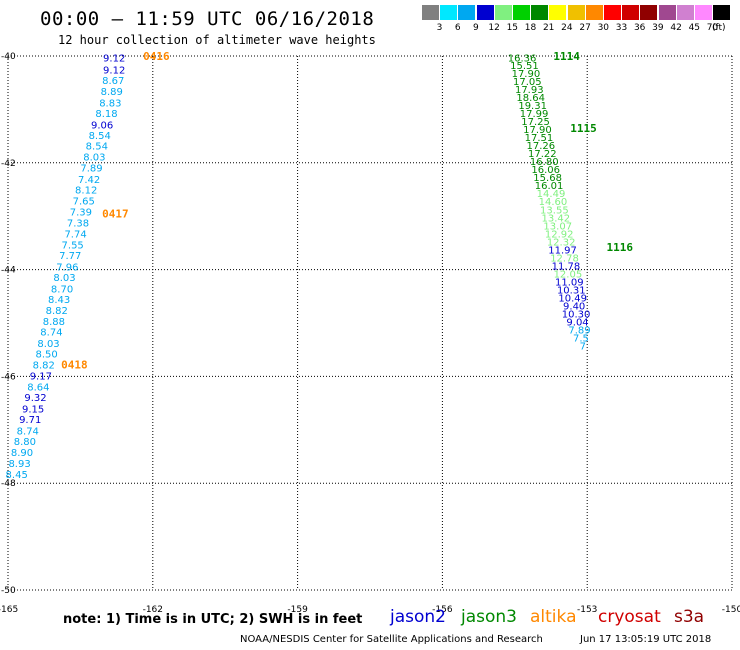  What do you see at coordinates (535, 122) in the screenshot?
I see `wave-height-value: 17.25` at bounding box center [535, 122].